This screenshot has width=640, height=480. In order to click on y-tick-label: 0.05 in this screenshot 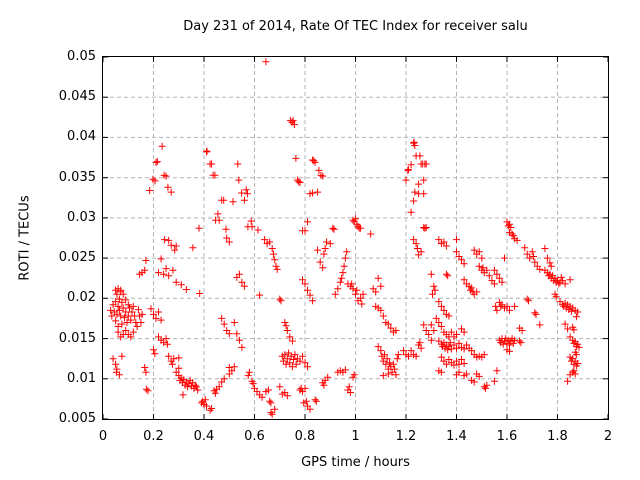, I will do `click(81, 56)`.